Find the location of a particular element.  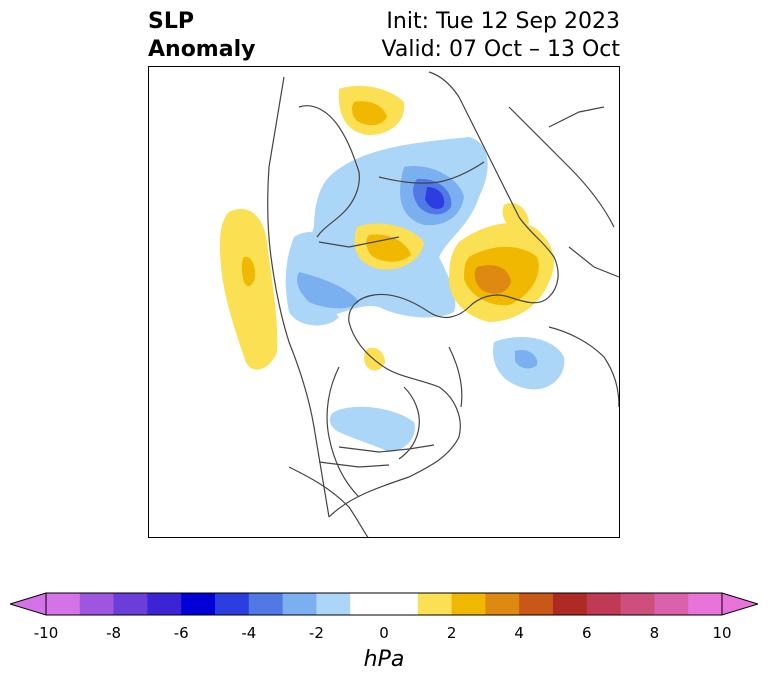

colorbar-tick-labels: -10 -8 -6 -4 -2 0 2 4 6 8 10 is located at coordinates (384, 634).